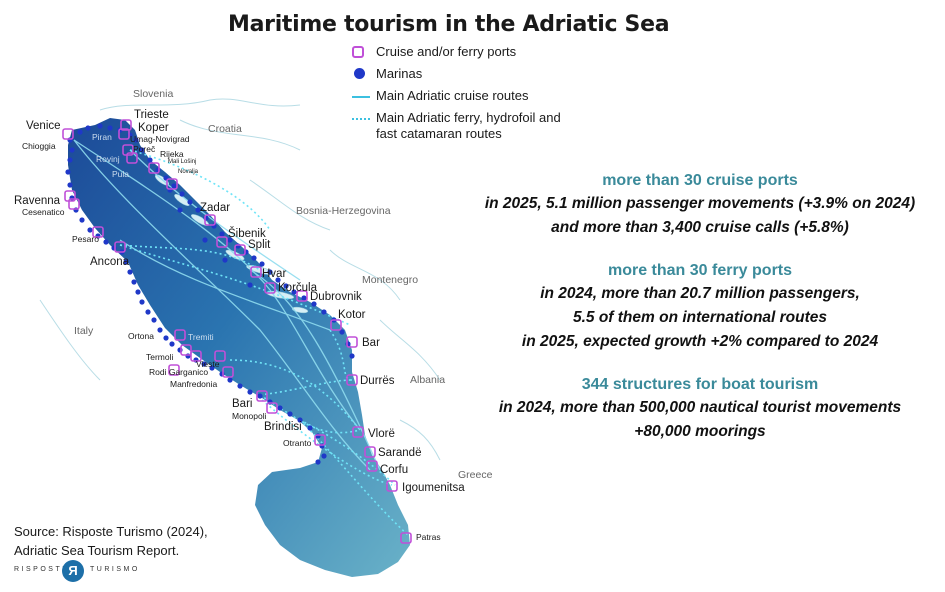 The height and width of the screenshot is (592, 945). What do you see at coordinates (110, 262) in the screenshot?
I see `port-label-ancona: Ancona` at bounding box center [110, 262].